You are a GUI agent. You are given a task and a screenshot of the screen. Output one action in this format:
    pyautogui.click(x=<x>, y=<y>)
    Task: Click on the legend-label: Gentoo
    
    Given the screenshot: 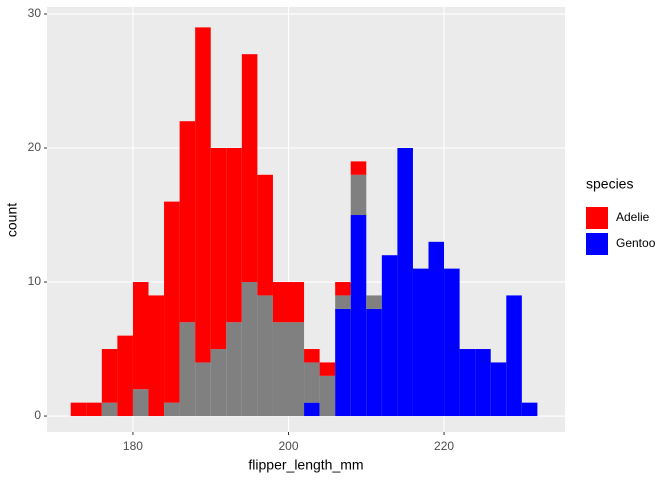 What is the action you would take?
    pyautogui.click(x=636, y=243)
    